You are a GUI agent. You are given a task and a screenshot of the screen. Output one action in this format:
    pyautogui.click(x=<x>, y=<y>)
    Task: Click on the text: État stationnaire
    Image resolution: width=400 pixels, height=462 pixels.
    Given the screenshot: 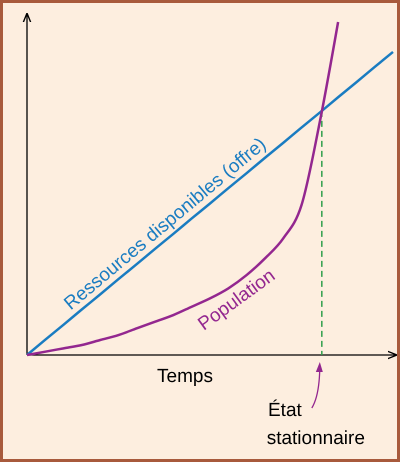 What is the action you would take?
    pyautogui.click(x=315, y=424)
    